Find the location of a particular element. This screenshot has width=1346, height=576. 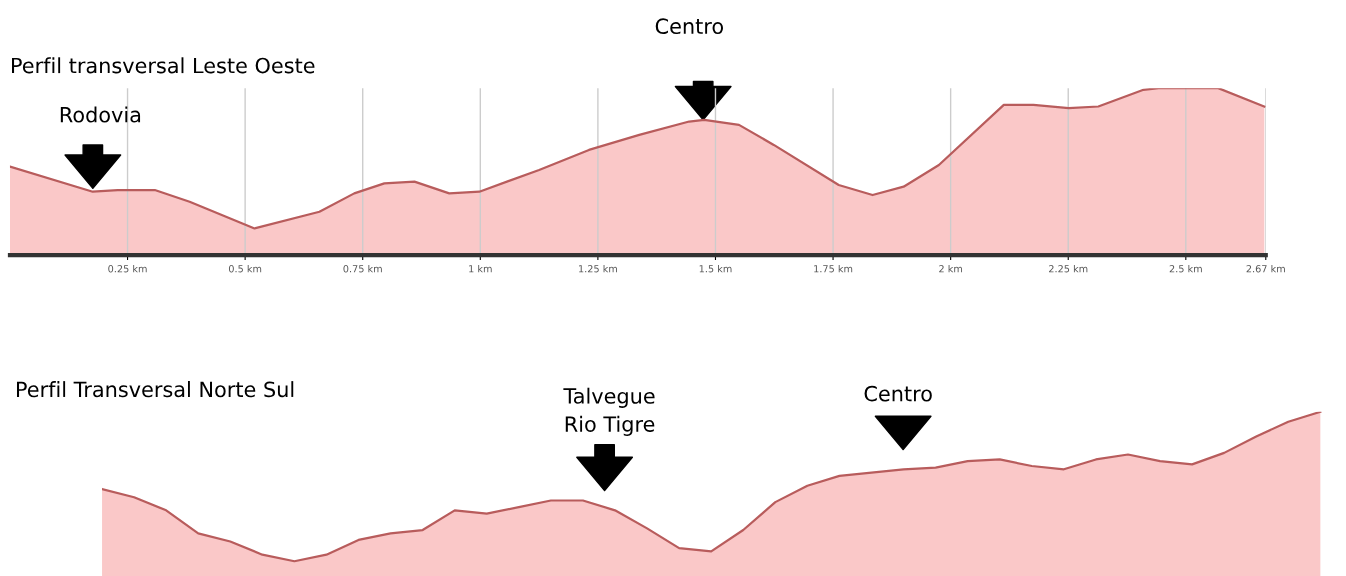

x-tick-label: 1.75 km is located at coordinates (833, 268).